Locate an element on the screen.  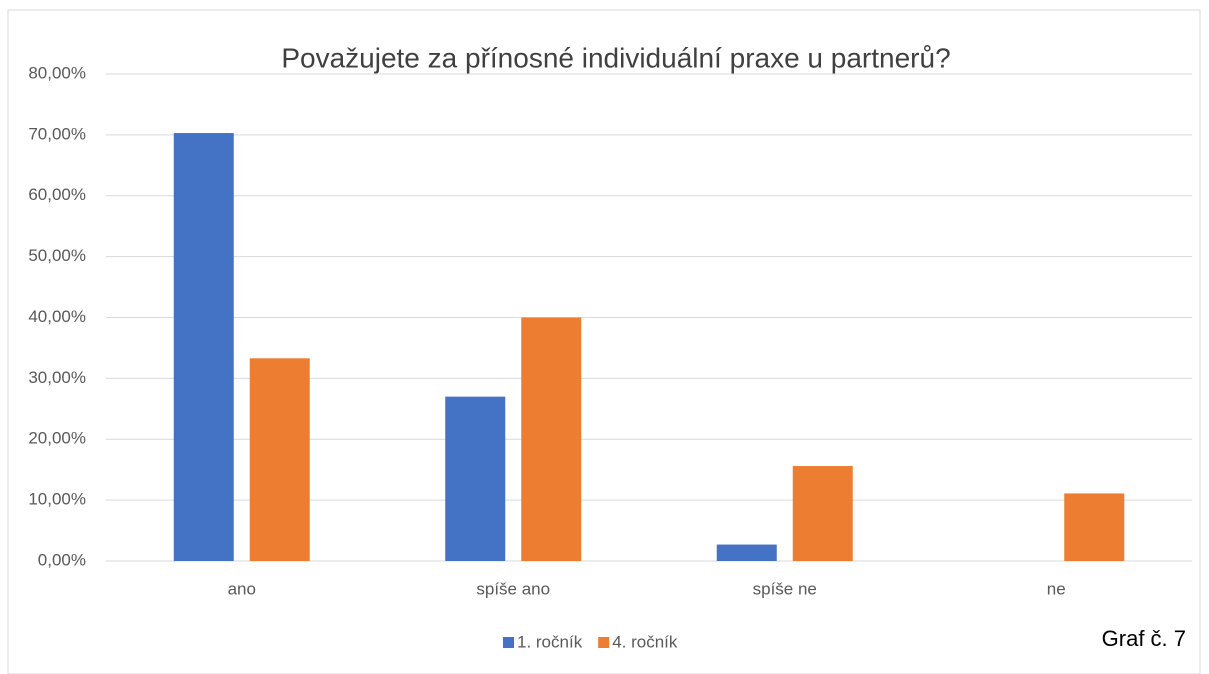
legend-label: 1. ročník is located at coordinates (550, 641).